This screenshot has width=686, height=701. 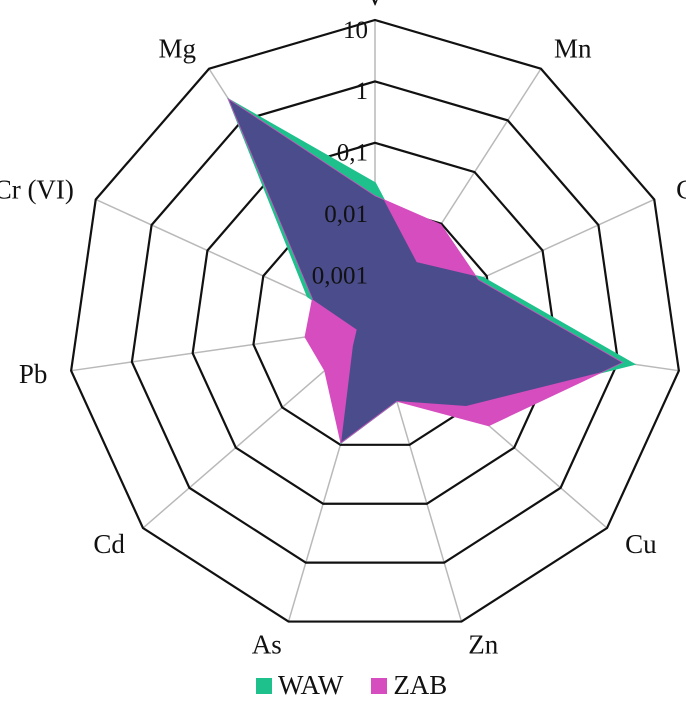 What do you see at coordinates (33, 374) in the screenshot?
I see `axis-label-8: Pb` at bounding box center [33, 374].